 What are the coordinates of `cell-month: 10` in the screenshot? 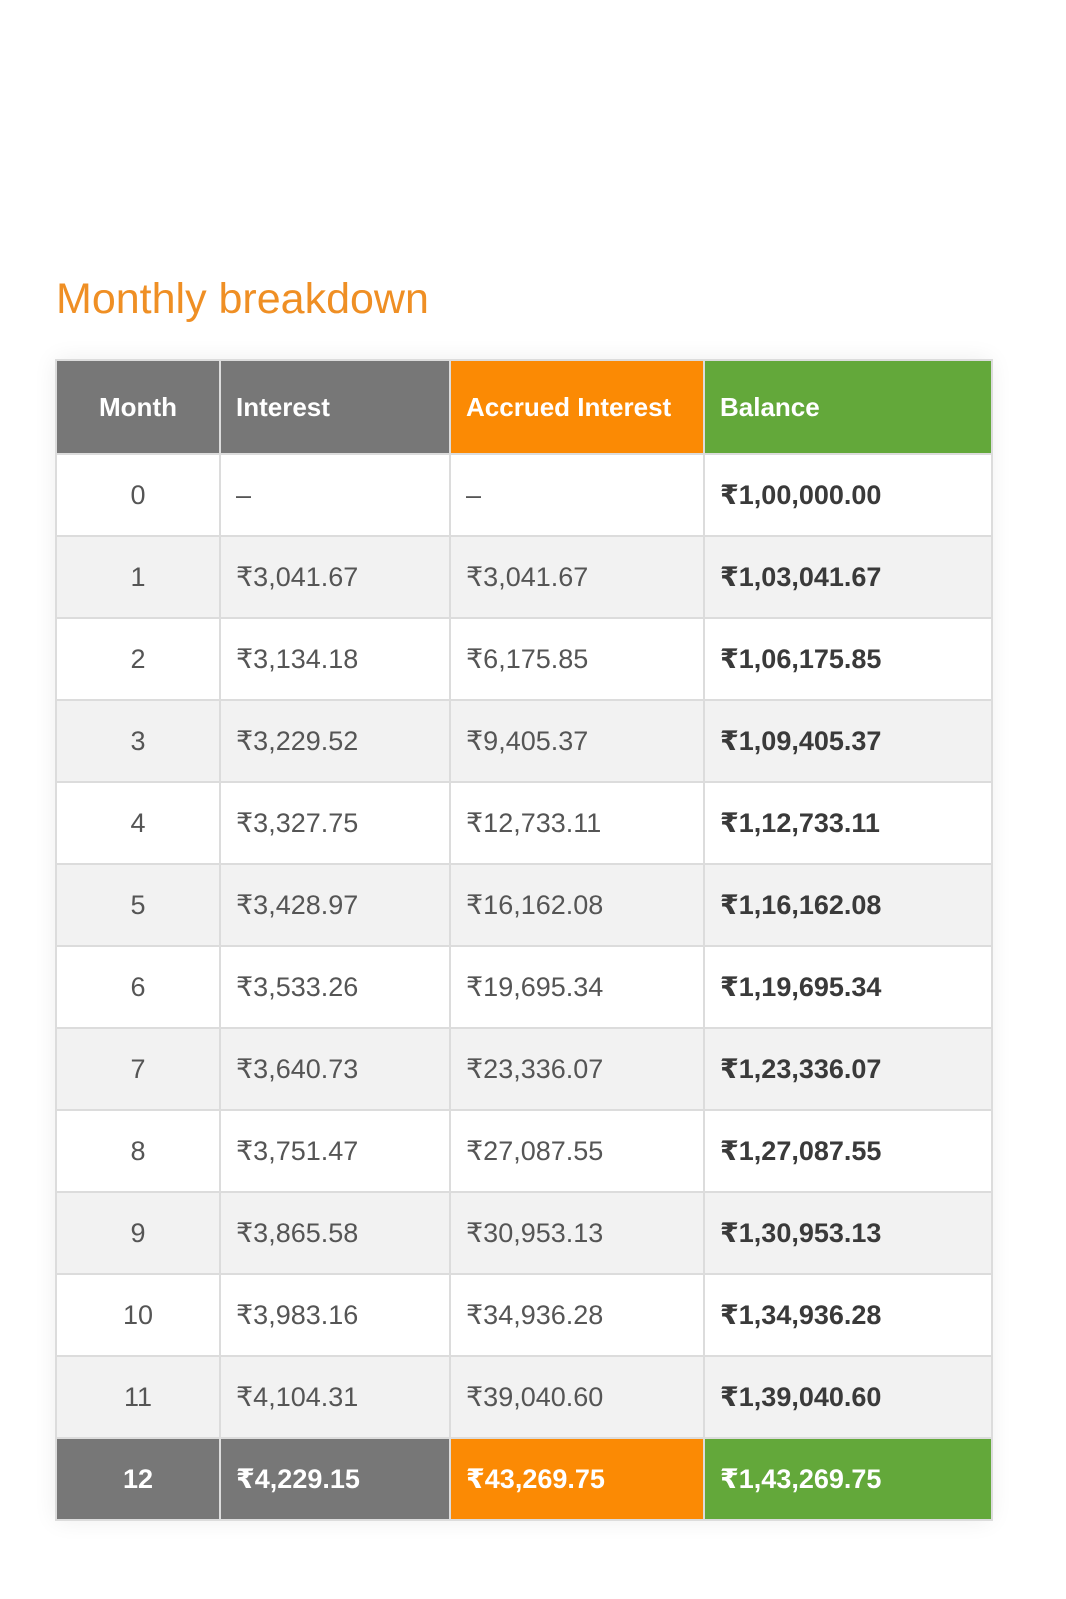 It's located at (138, 1315).